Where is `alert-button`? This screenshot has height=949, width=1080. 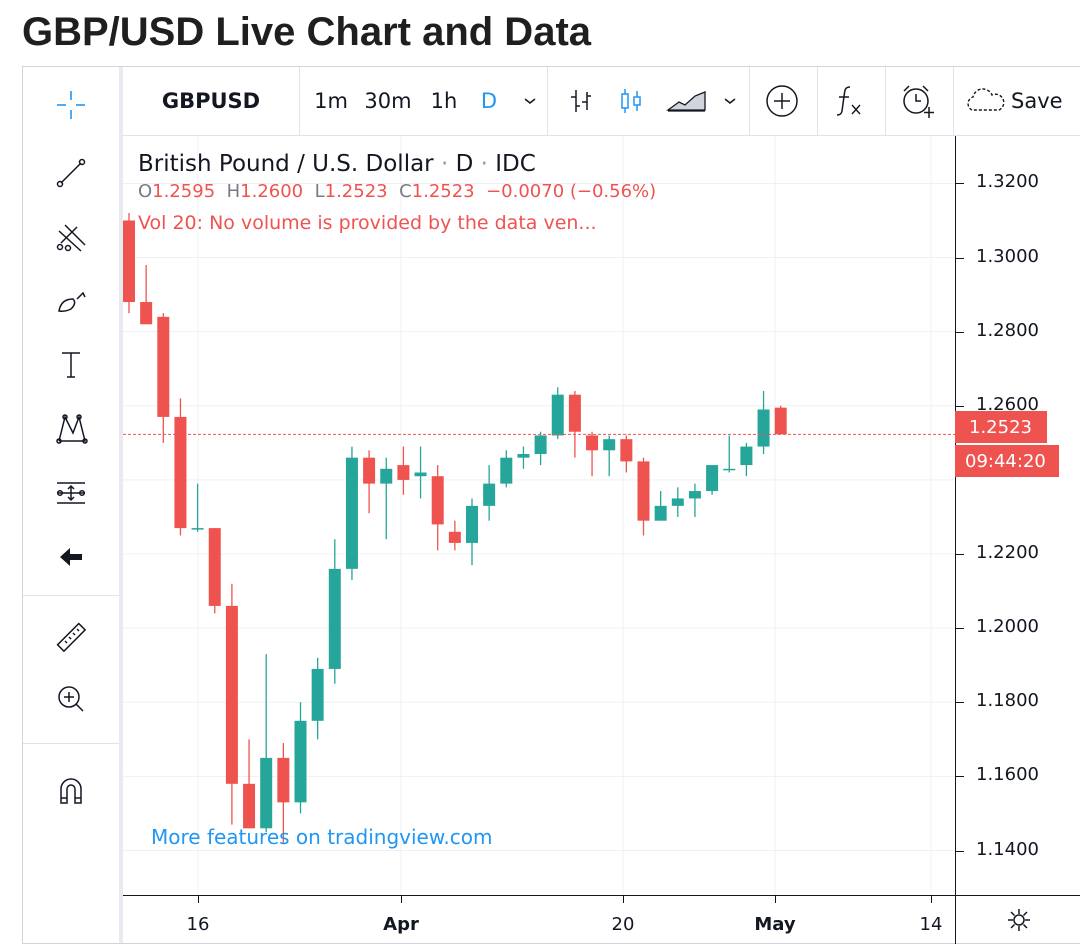 alert-button is located at coordinates (918, 101).